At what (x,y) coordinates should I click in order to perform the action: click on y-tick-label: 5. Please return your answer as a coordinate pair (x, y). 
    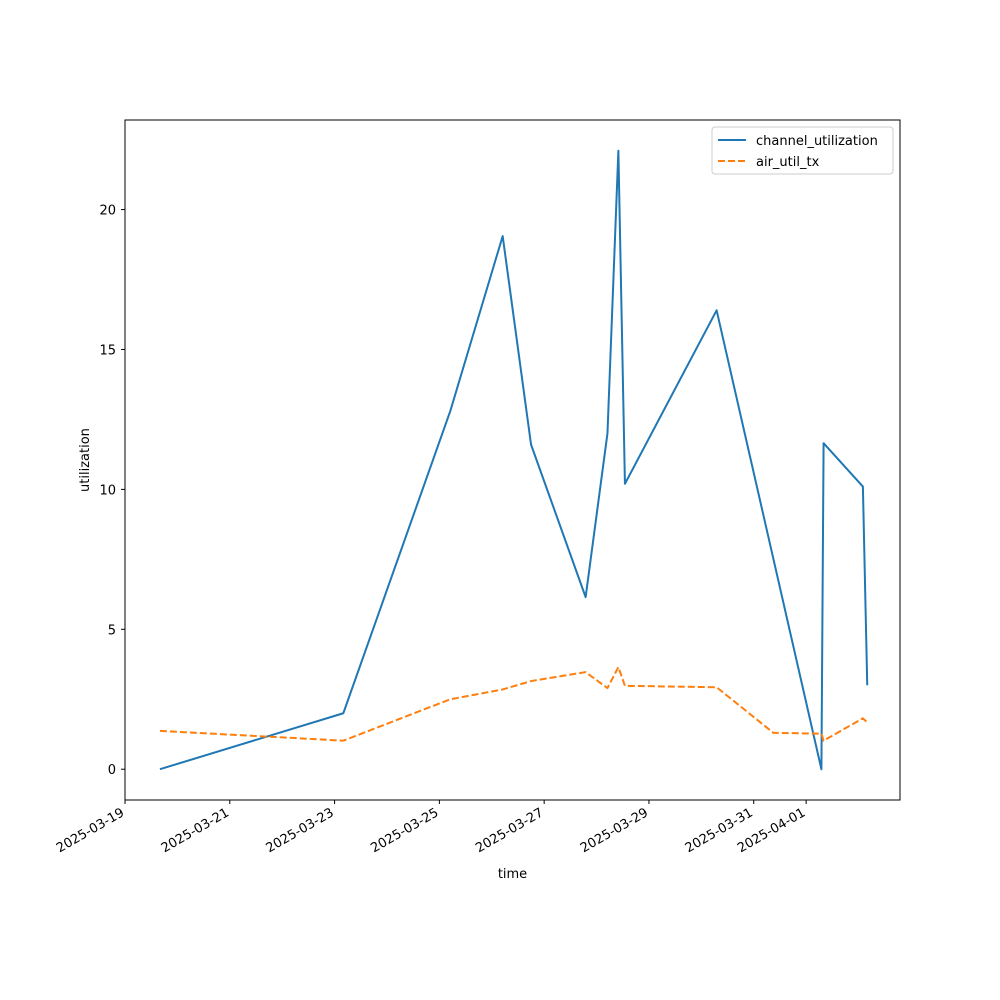
    Looking at the image, I should click on (112, 630).